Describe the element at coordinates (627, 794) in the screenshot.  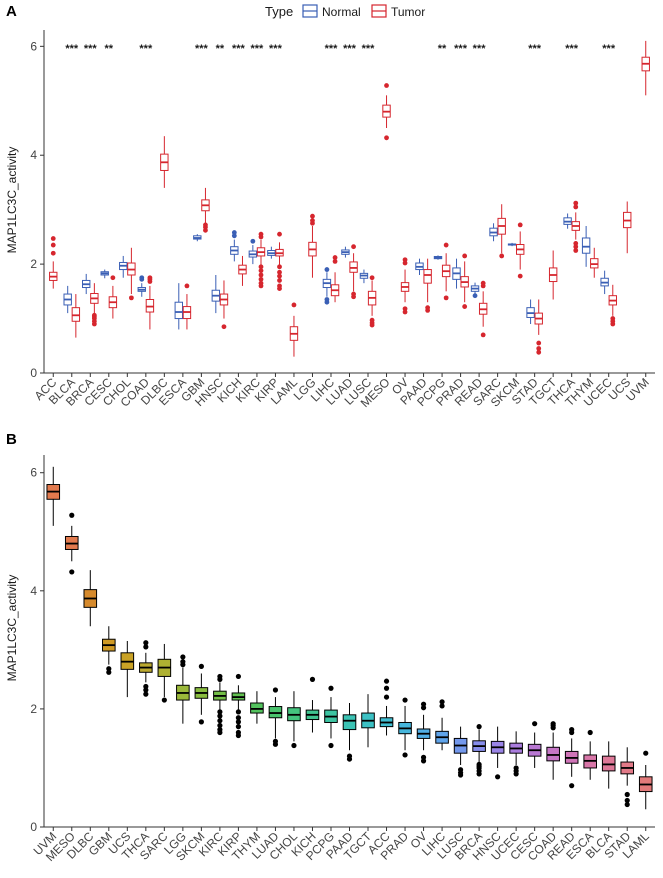
I see `panel-b-stad-outlier` at that location.